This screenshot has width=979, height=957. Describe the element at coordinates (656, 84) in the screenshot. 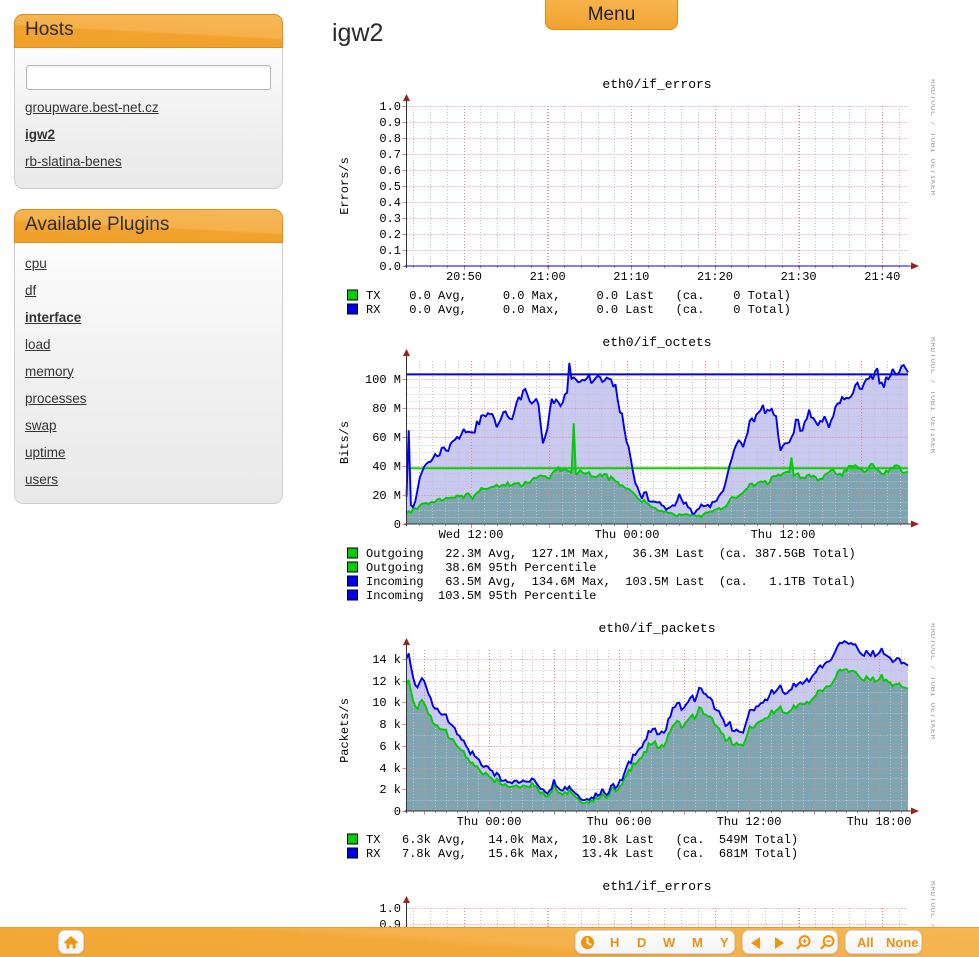

I see `svg-text: eth0/if_errors` at that location.